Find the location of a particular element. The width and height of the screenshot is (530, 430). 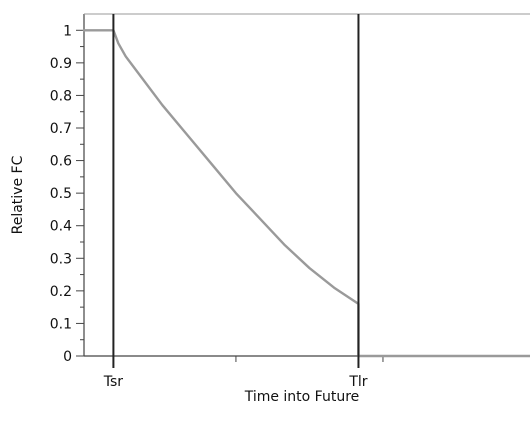

y-tick-label: 0.9 is located at coordinates (61, 64).